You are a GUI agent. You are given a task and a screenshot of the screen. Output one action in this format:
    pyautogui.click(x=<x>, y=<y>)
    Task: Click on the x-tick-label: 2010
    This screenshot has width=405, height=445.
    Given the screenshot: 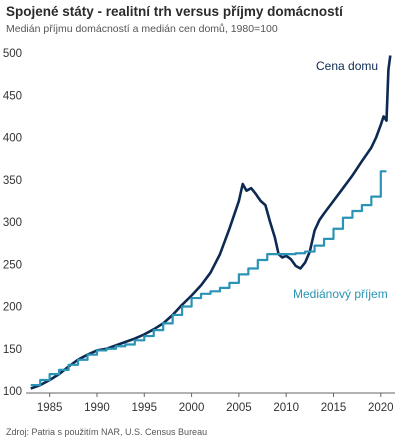 What is the action you would take?
    pyautogui.click(x=286, y=408)
    